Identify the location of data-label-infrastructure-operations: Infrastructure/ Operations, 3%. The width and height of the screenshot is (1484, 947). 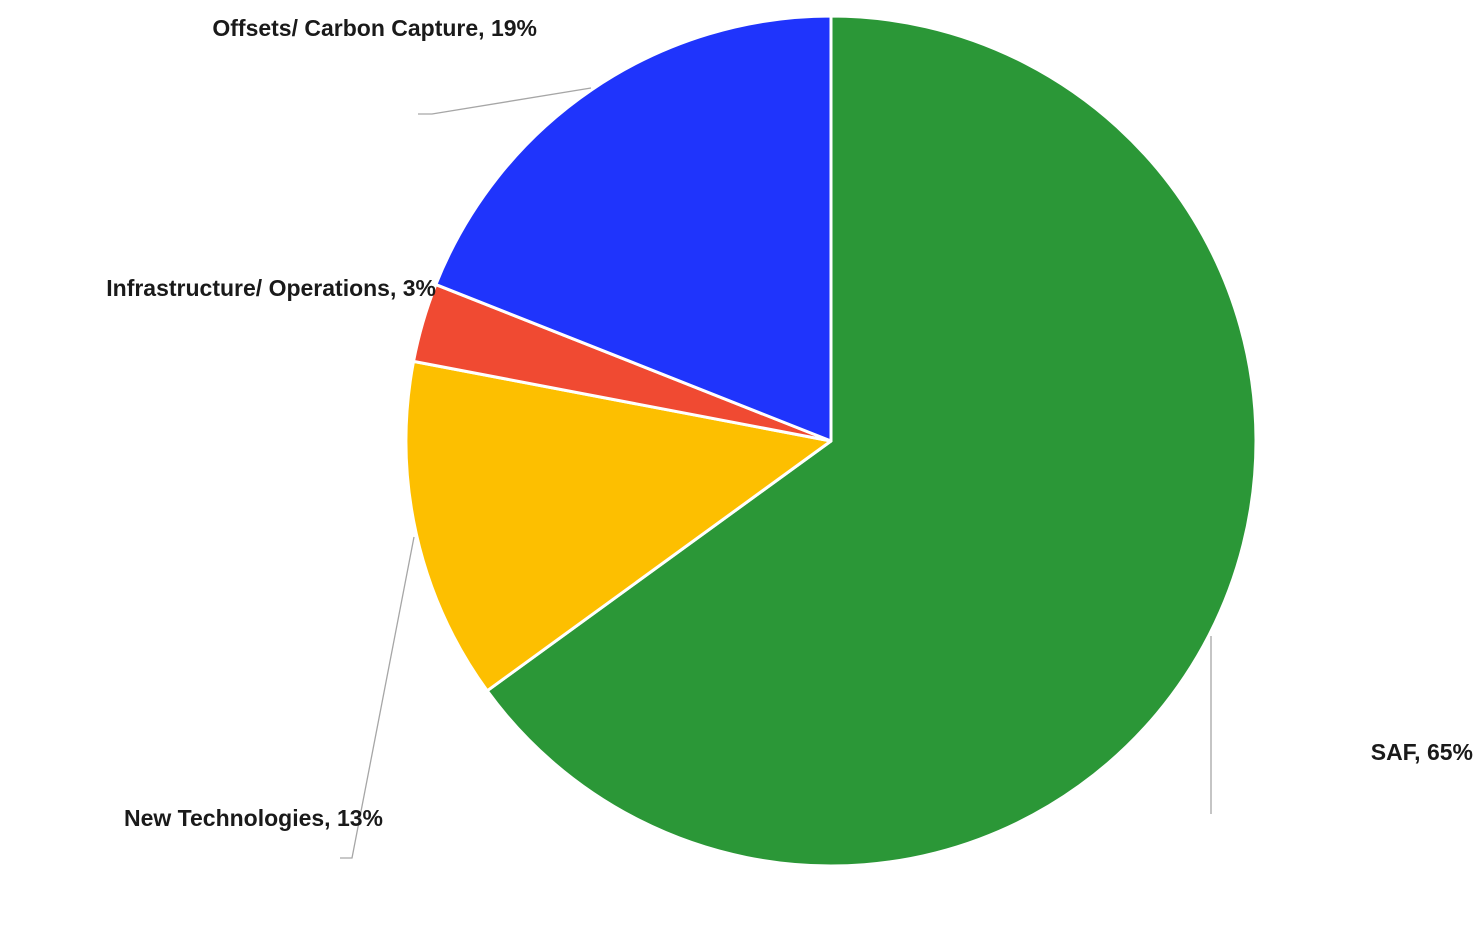
(271, 288).